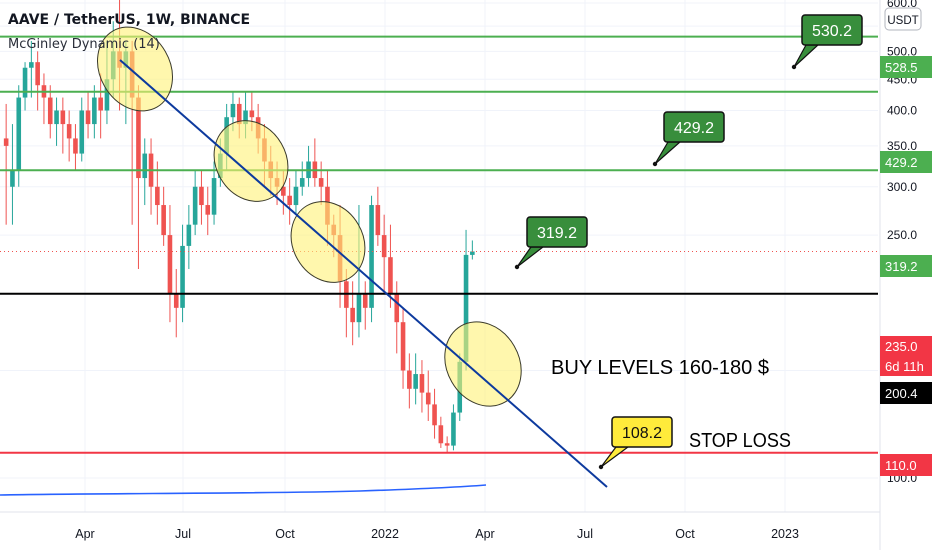 This screenshot has height=550, width=932. I want to click on price-tick-label: 400.0, so click(902, 110).